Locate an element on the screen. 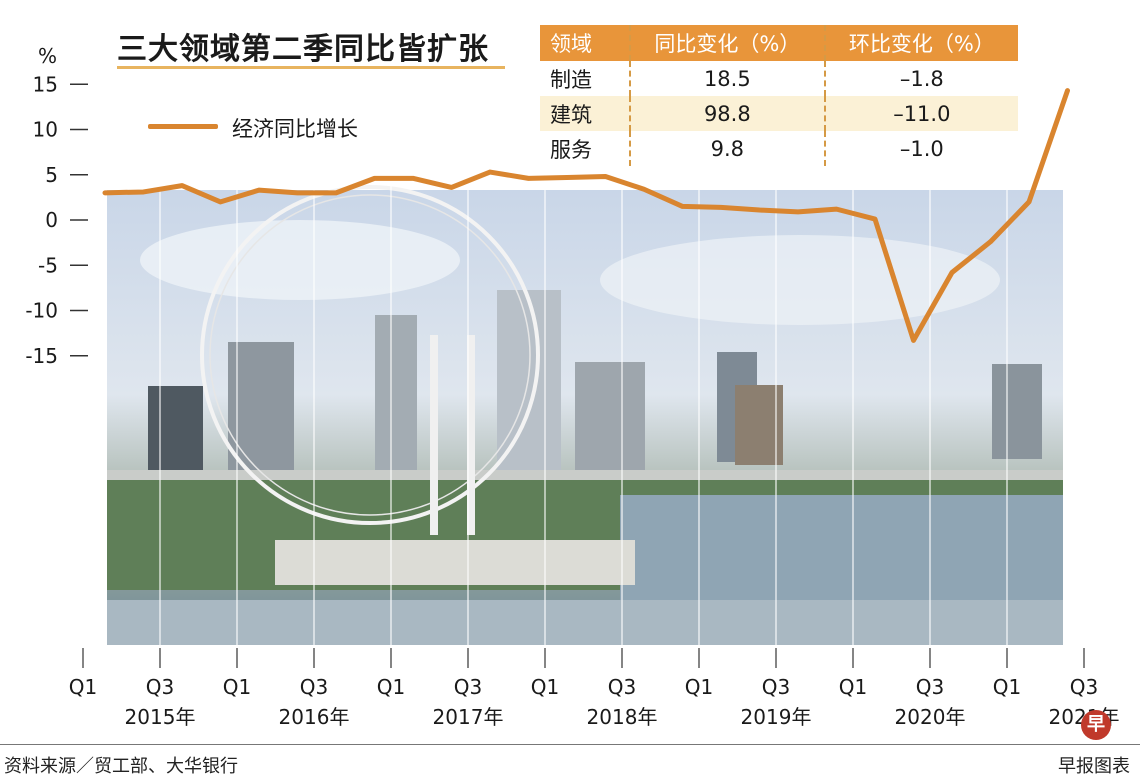 The width and height of the screenshot is (1140, 778). table-cell-sector: 建筑 is located at coordinates (585, 113).